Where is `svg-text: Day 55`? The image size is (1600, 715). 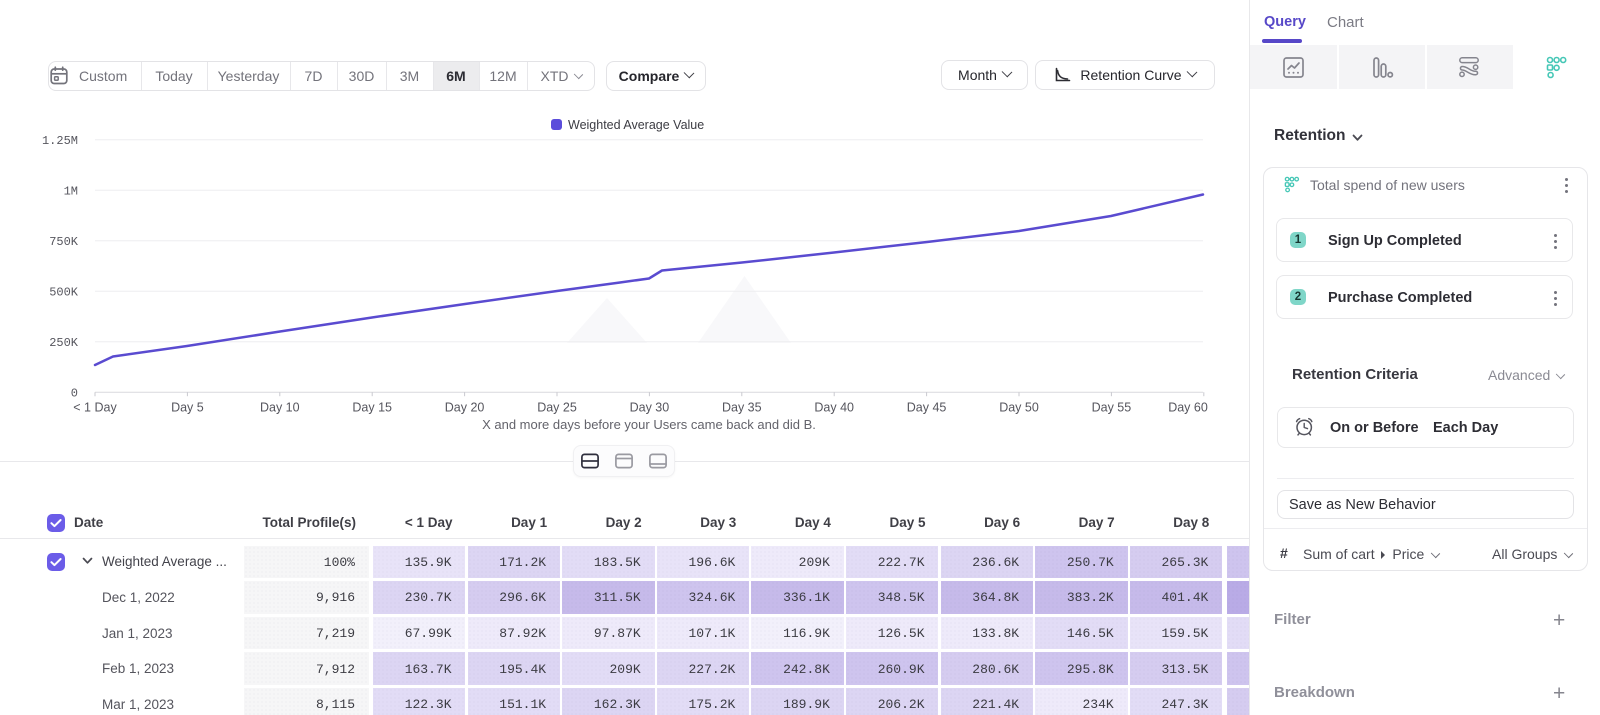 svg-text: Day 55 is located at coordinates (1112, 408).